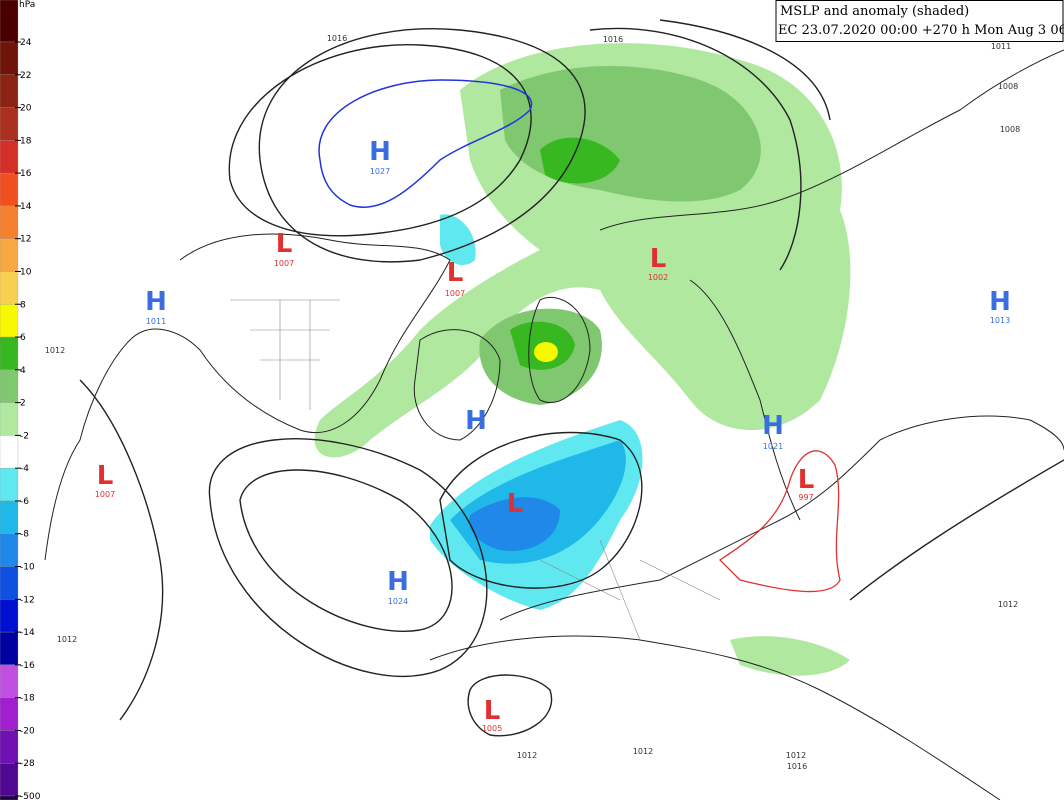 The height and width of the screenshot is (800, 1064). I want to click on legend-label: 22, so click(25, 76).